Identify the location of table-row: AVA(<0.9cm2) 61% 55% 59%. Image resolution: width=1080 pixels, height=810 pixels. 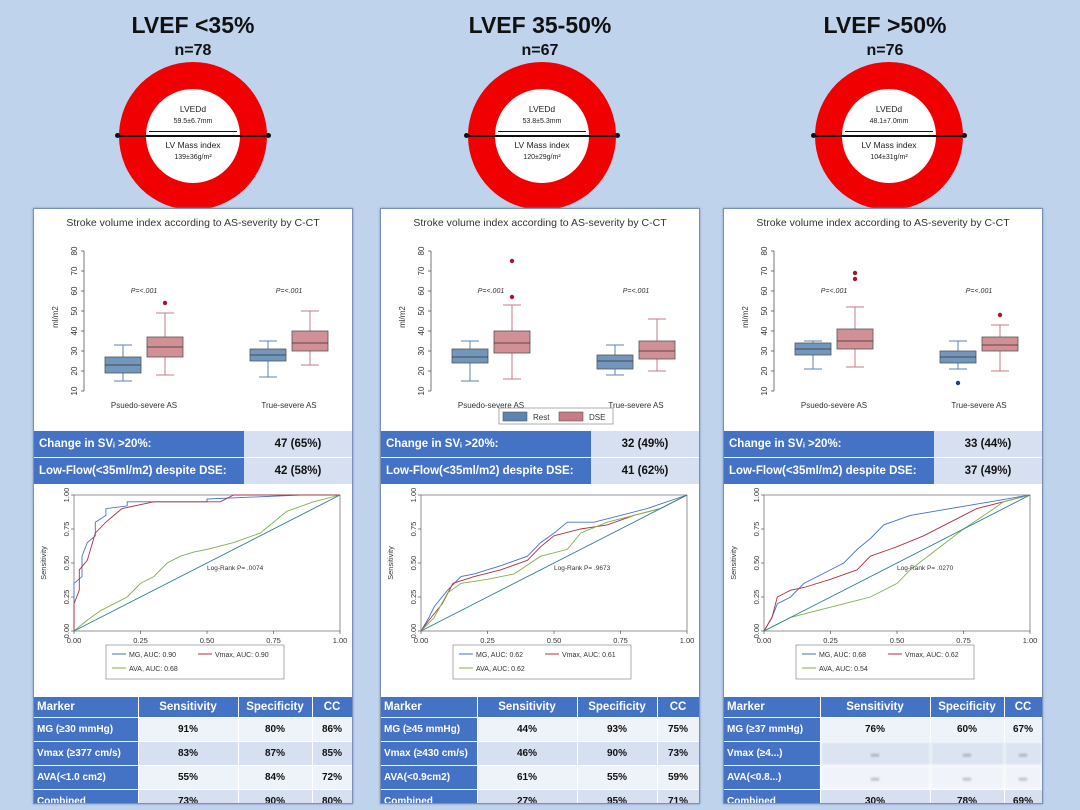
(540, 777).